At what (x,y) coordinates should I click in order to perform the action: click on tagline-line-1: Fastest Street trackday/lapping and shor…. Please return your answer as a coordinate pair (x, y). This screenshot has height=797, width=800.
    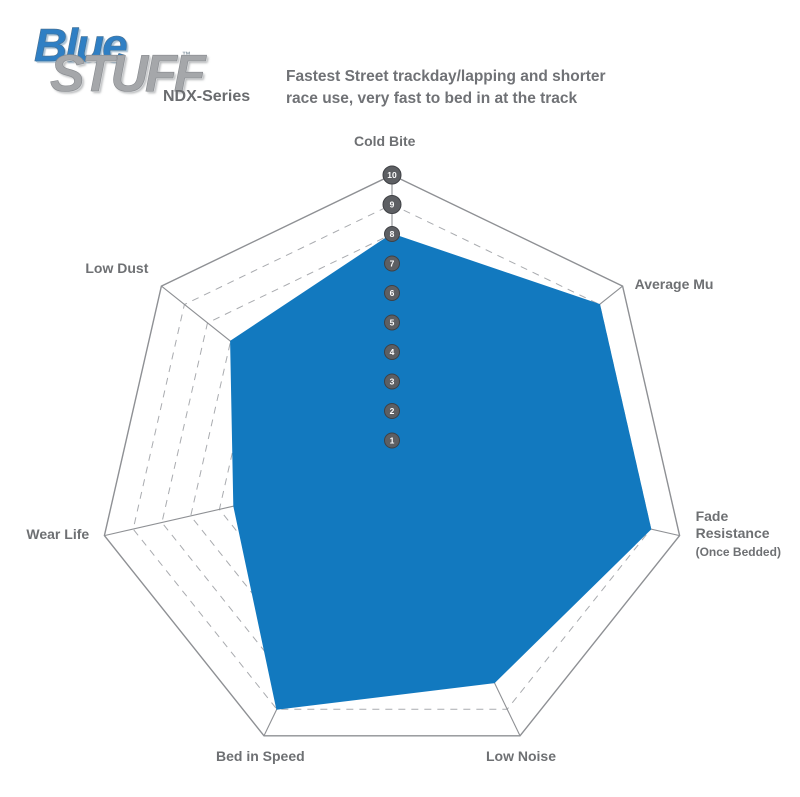
    Looking at the image, I should click on (446, 76).